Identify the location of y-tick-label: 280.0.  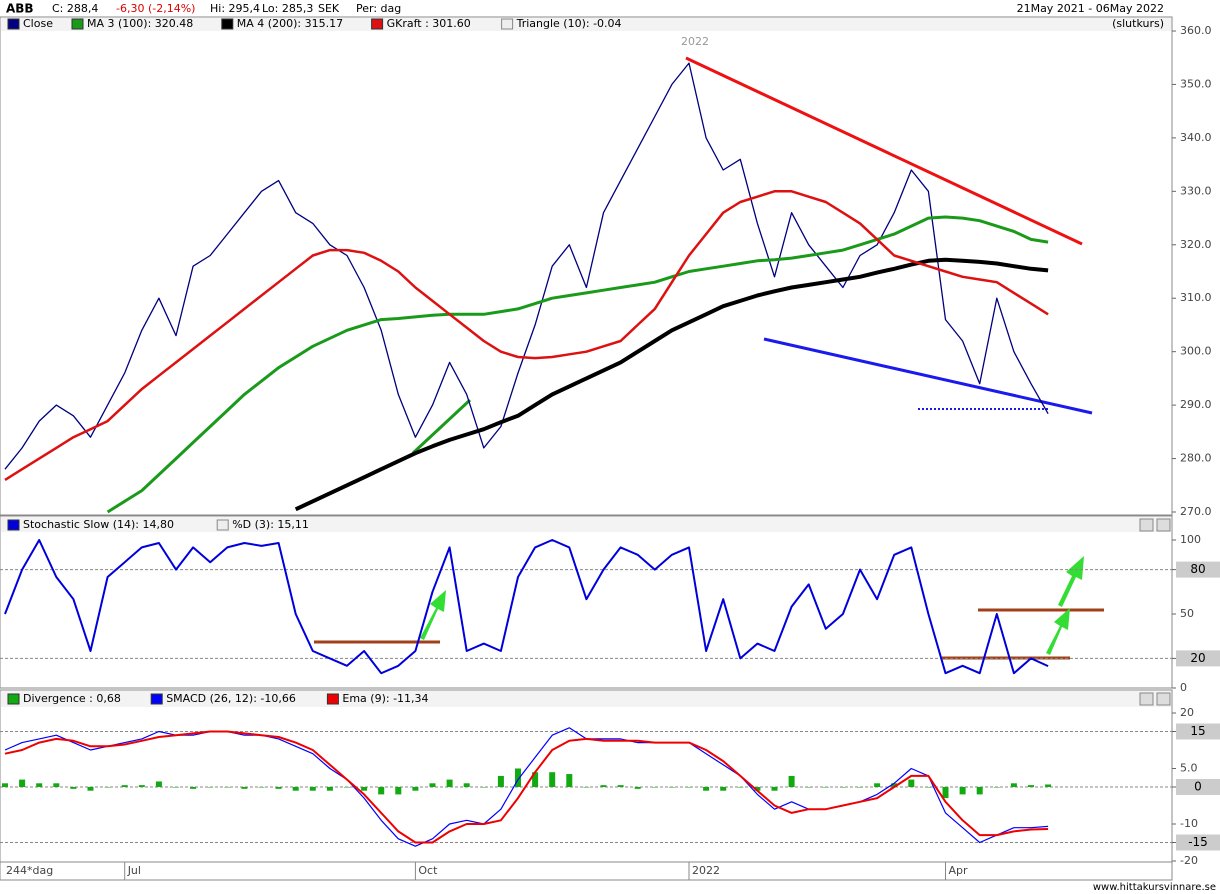
(1196, 458).